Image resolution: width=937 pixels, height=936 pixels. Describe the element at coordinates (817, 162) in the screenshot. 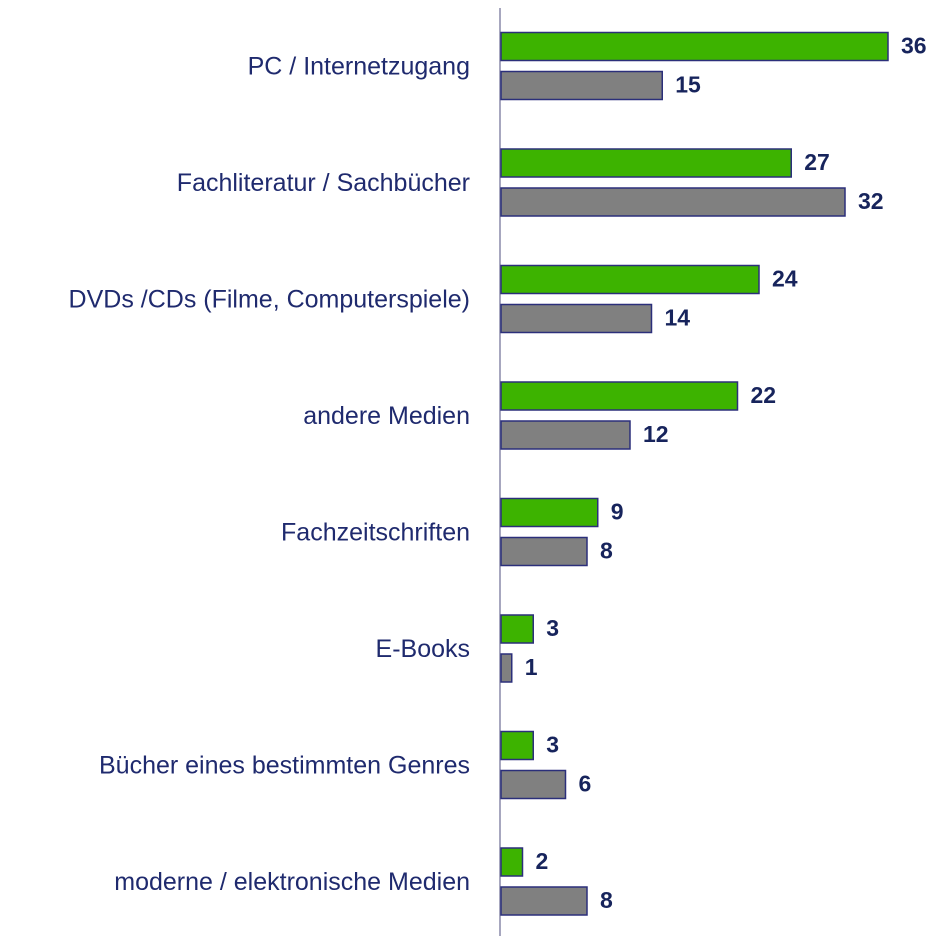

I see `value-label: 27` at that location.